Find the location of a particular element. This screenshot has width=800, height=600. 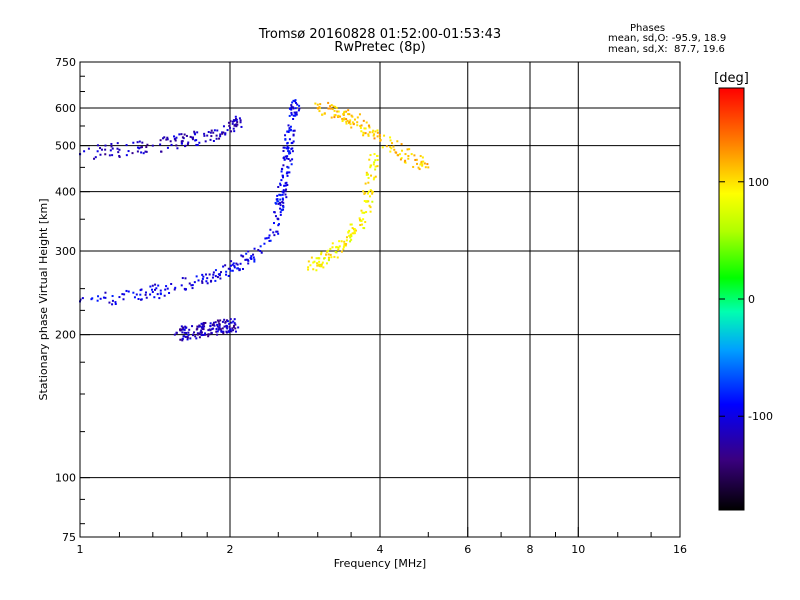

y-tick-label: 500 is located at coordinates (65, 146).